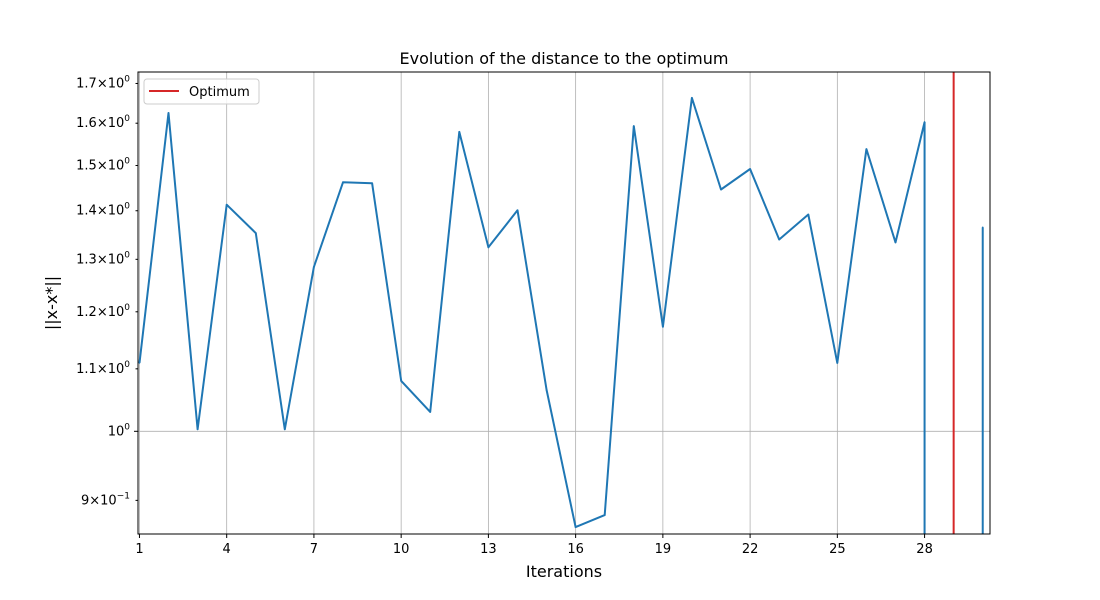  What do you see at coordinates (924, 549) in the screenshot?
I see `x-tick-label: 28` at bounding box center [924, 549].